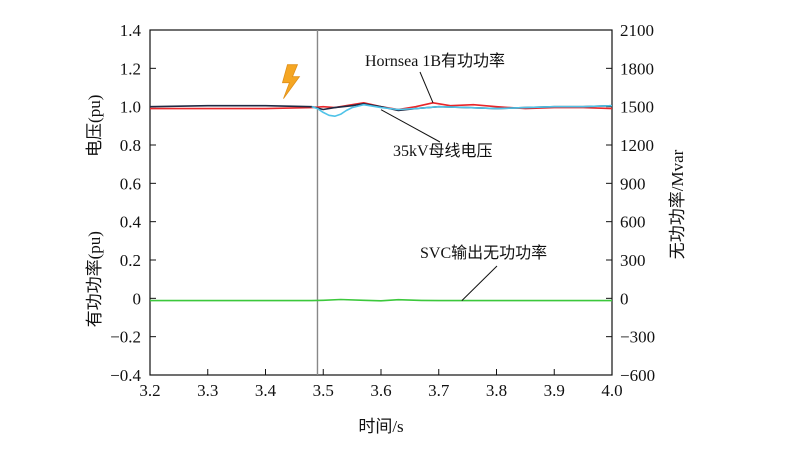 This screenshot has height=453, width=794. What do you see at coordinates (94, 126) in the screenshot?
I see `y-axis-left-title-voltage: 电压(pu)` at bounding box center [94, 126].